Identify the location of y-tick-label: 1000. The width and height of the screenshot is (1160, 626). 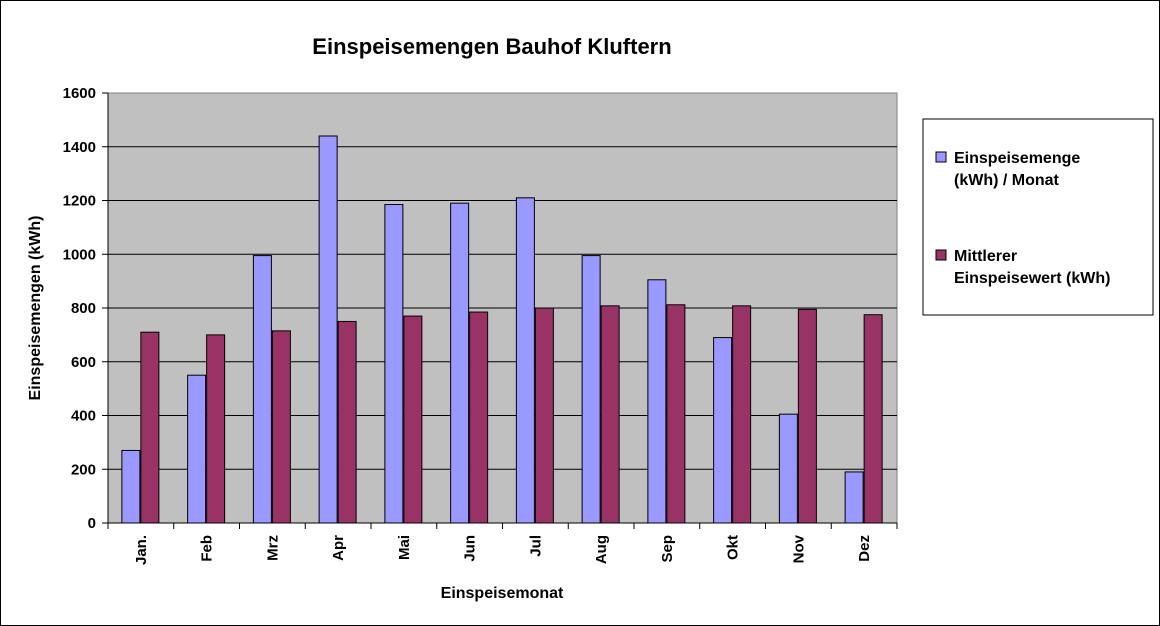
(79, 254).